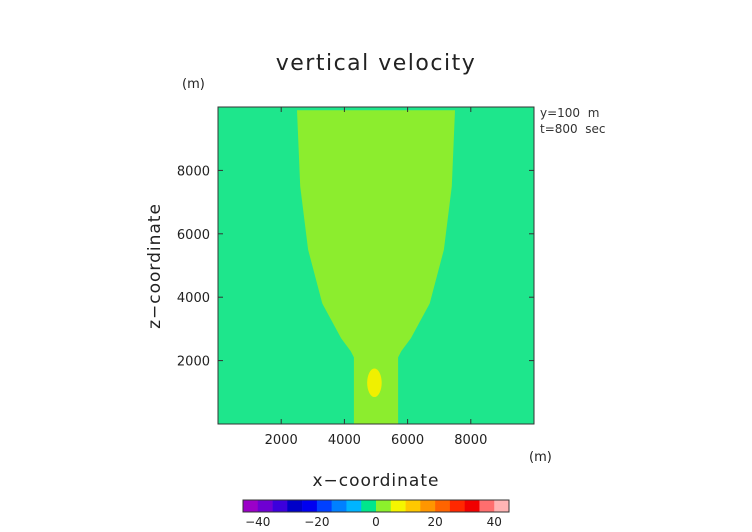 The height and width of the screenshot is (532, 752). What do you see at coordinates (193, 171) in the screenshot?
I see `y-tick-label: 8000` at bounding box center [193, 171].